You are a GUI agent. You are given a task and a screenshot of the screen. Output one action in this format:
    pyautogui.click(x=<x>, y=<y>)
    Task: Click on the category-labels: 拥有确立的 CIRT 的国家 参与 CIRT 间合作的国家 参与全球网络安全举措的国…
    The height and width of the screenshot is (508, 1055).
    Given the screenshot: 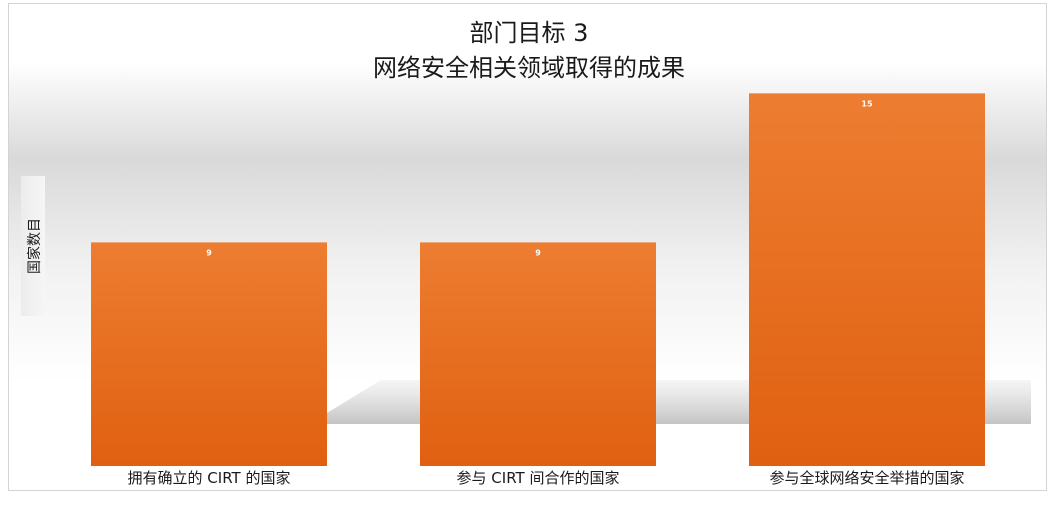 What is the action you would take?
    pyautogui.click(x=538, y=477)
    